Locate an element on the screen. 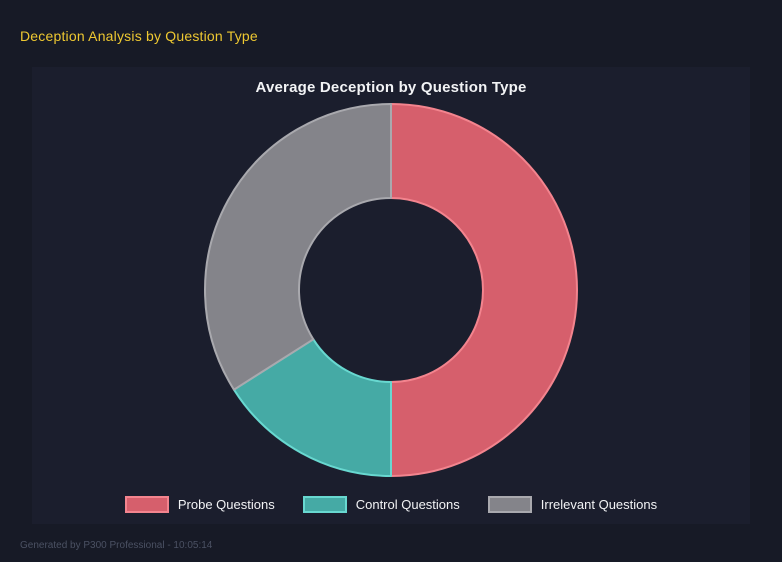 The width and height of the screenshot is (782, 562). legend-item-probe-questions: Probe Questions is located at coordinates (199, 504).